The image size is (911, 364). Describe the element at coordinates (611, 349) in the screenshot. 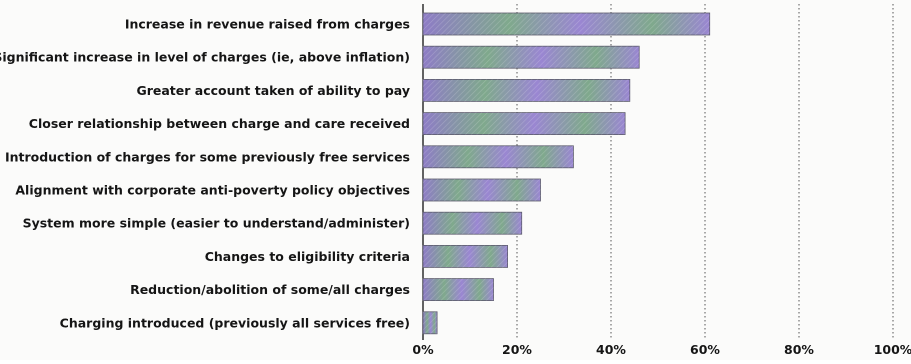

I see `x-tick-label: 40%` at that location.